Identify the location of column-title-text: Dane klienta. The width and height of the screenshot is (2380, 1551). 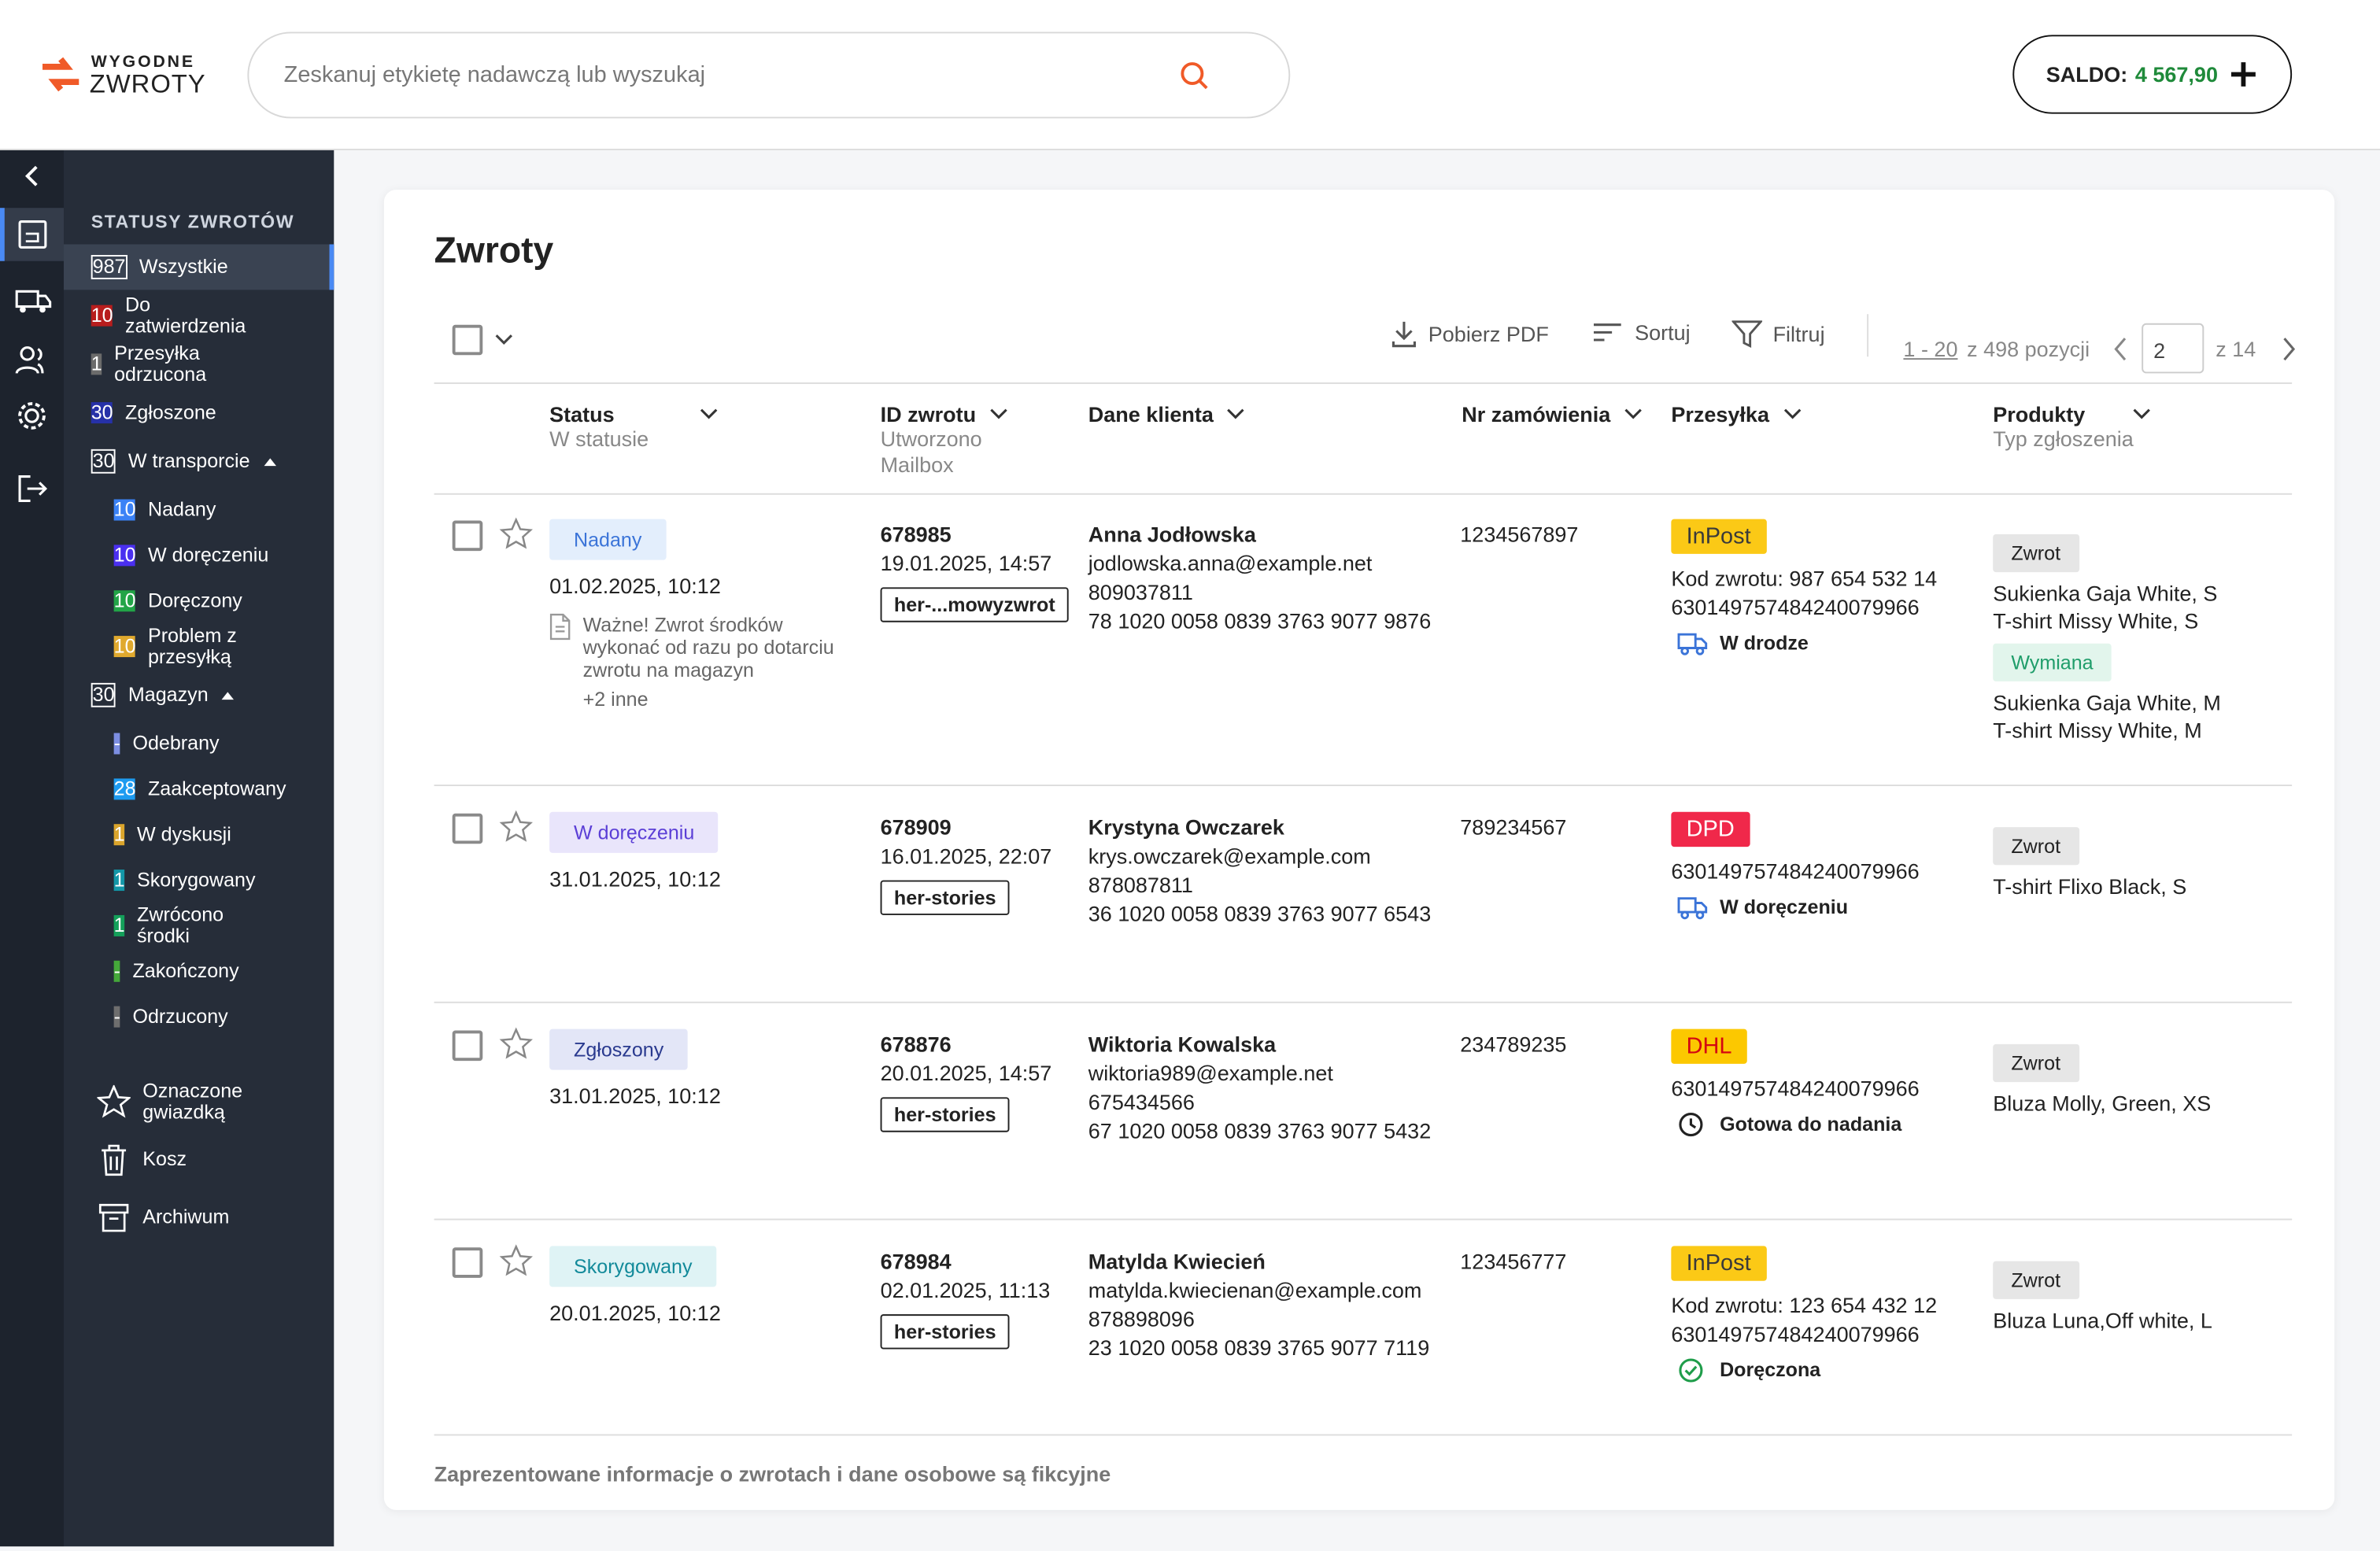
(1151, 414).